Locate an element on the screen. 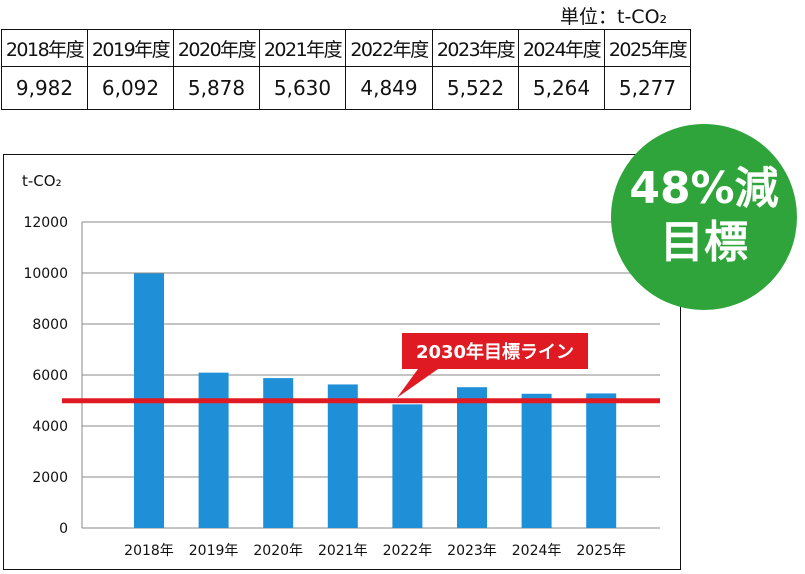 The height and width of the screenshot is (574, 805). y-tick-label: 4000 is located at coordinates (50, 427).